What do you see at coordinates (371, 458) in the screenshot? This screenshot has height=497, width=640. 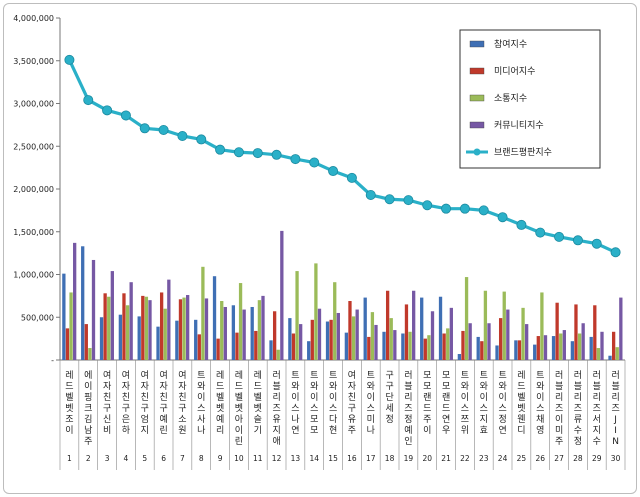 I see `category-number: 17` at bounding box center [371, 458].